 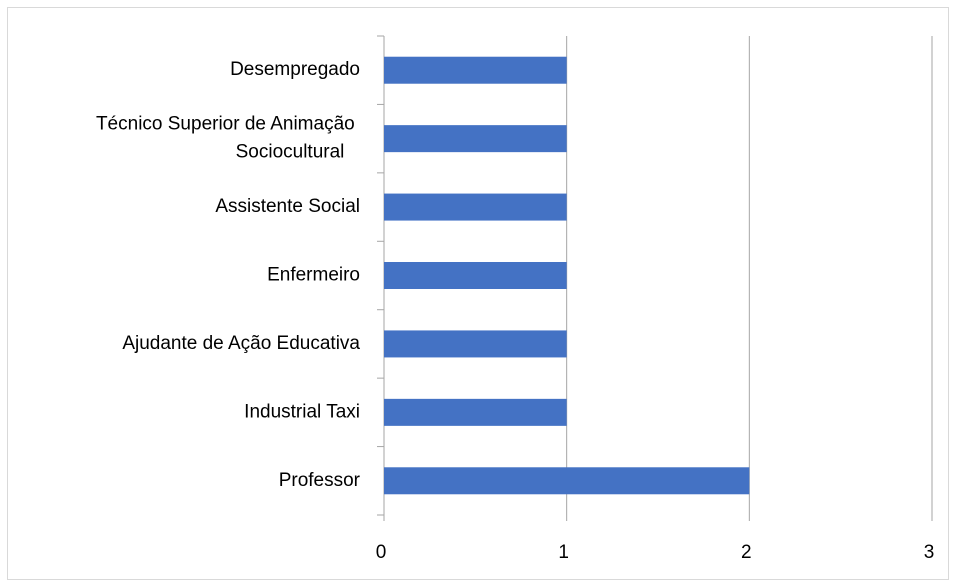 What do you see at coordinates (241, 343) in the screenshot?
I see `y-tick-label: Ajudante de Ação Educativa` at bounding box center [241, 343].